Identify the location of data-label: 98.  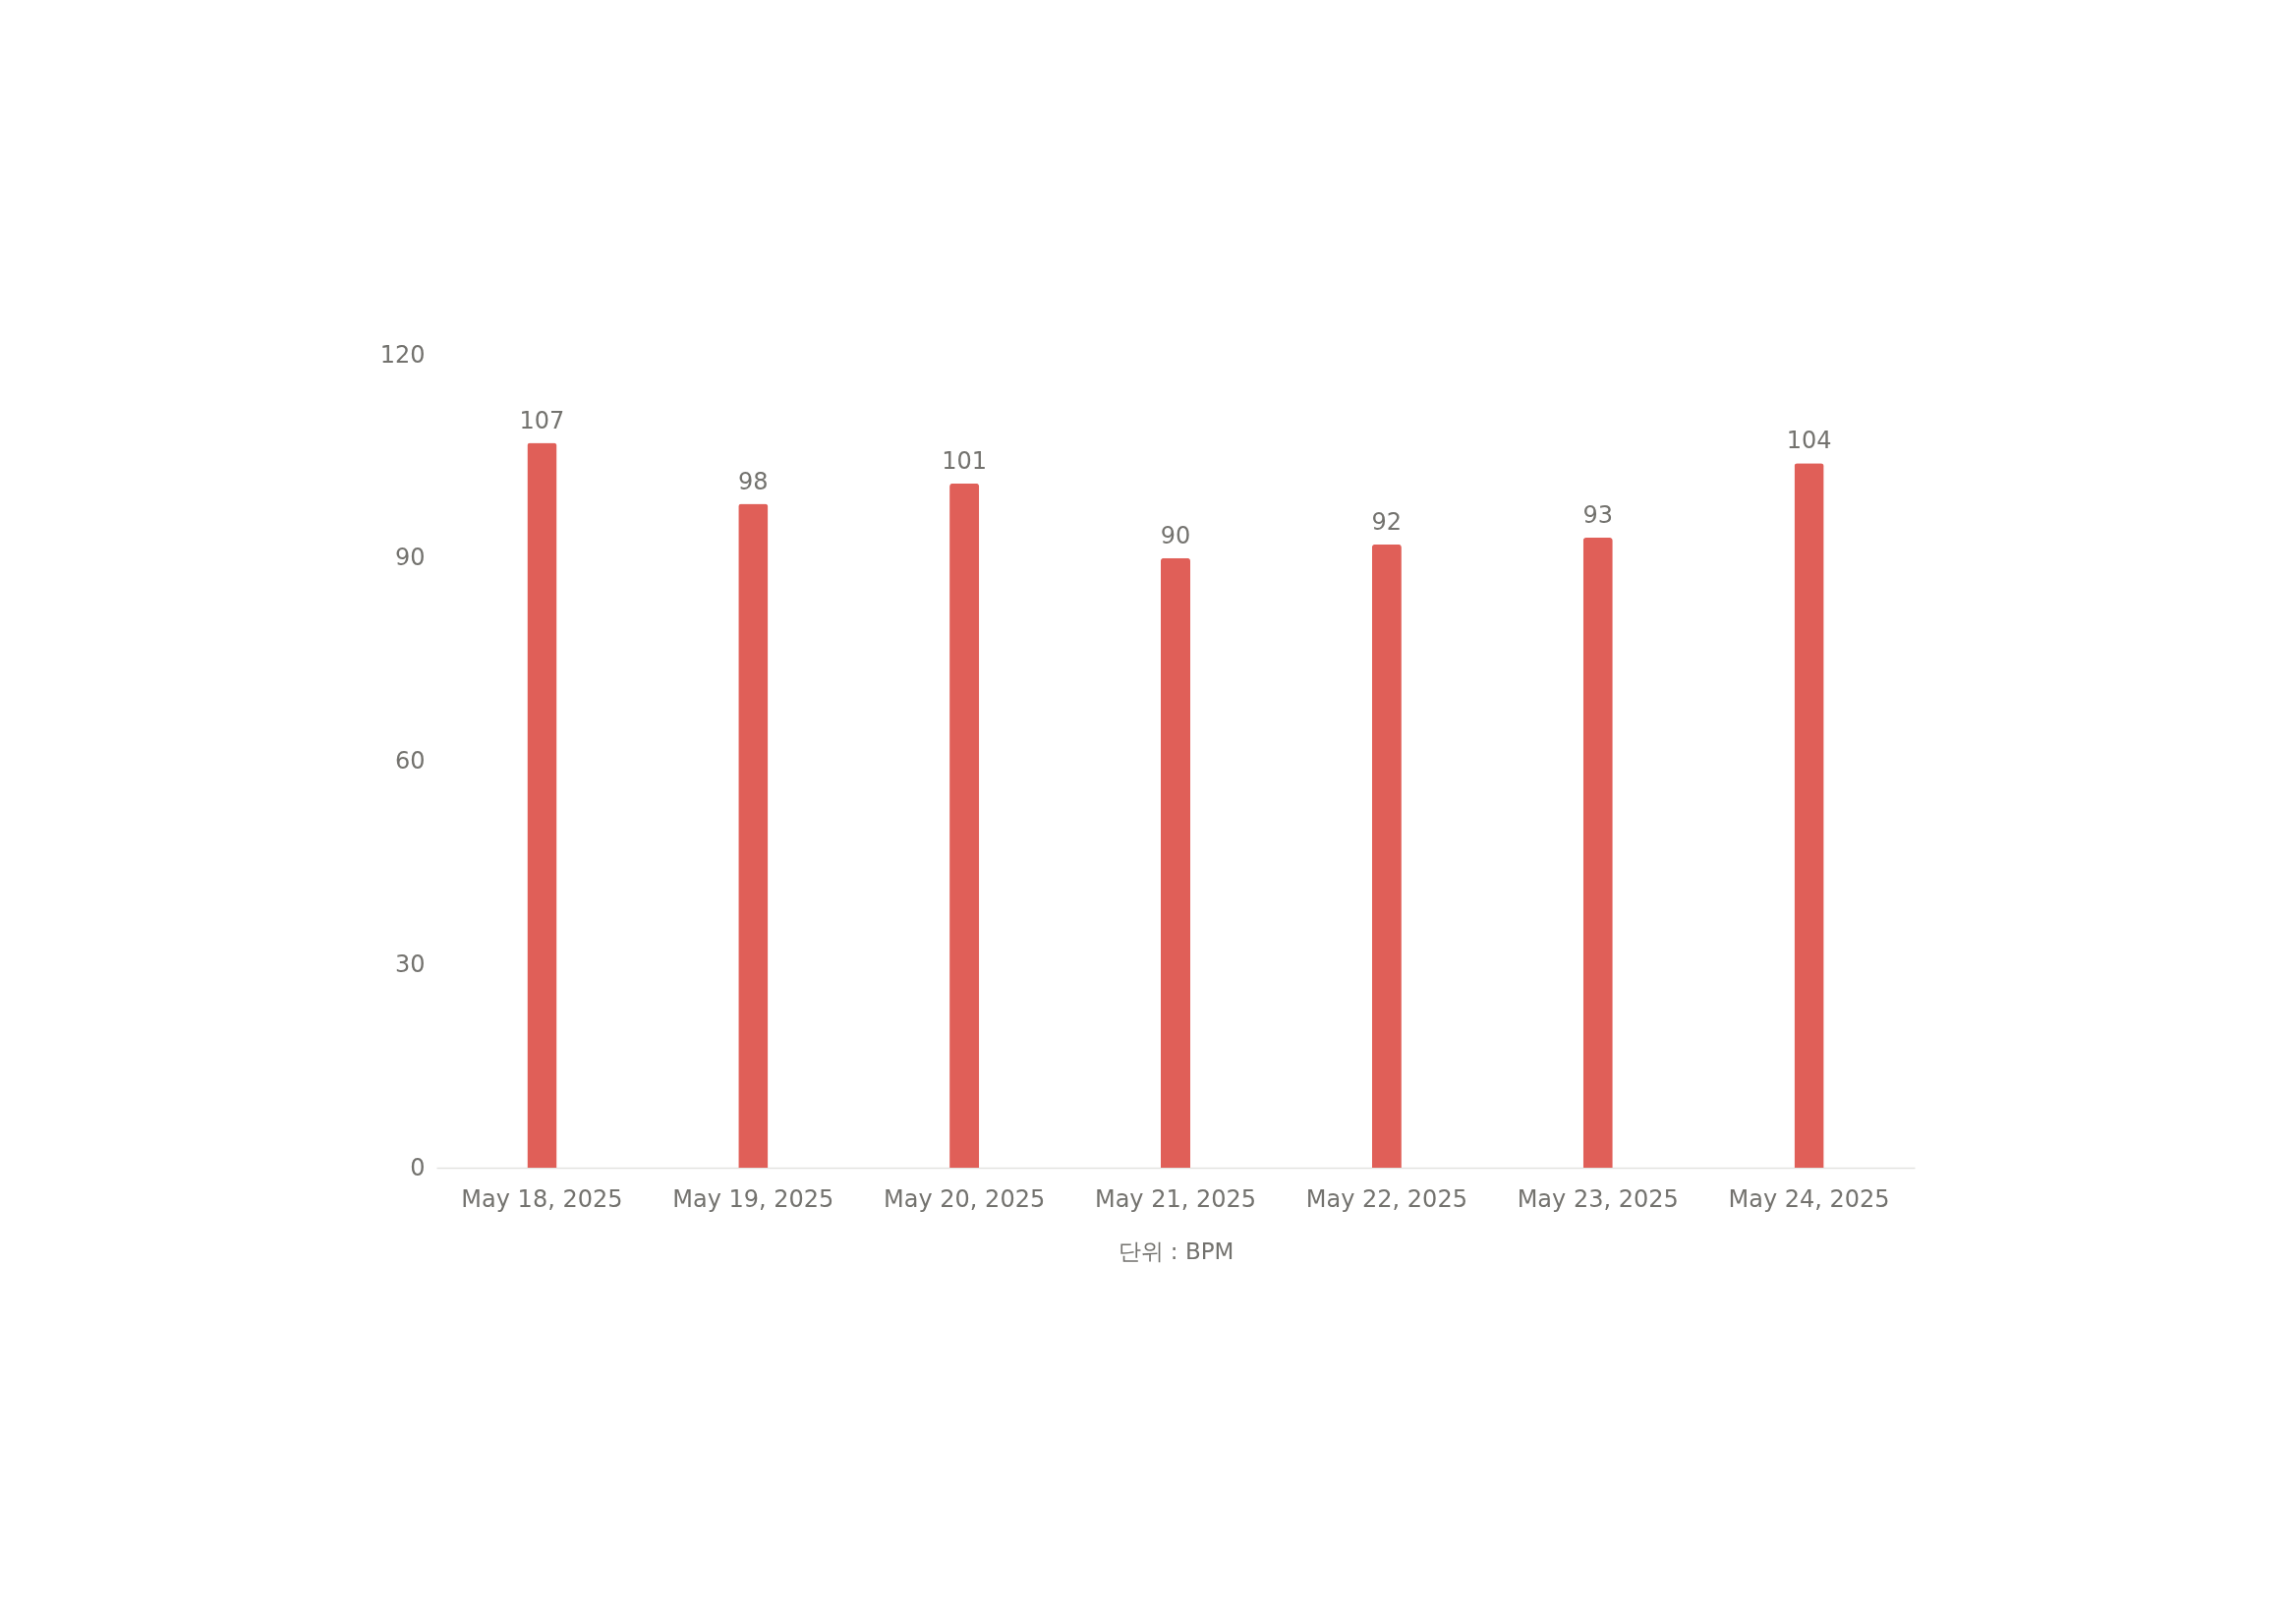
(754, 481).